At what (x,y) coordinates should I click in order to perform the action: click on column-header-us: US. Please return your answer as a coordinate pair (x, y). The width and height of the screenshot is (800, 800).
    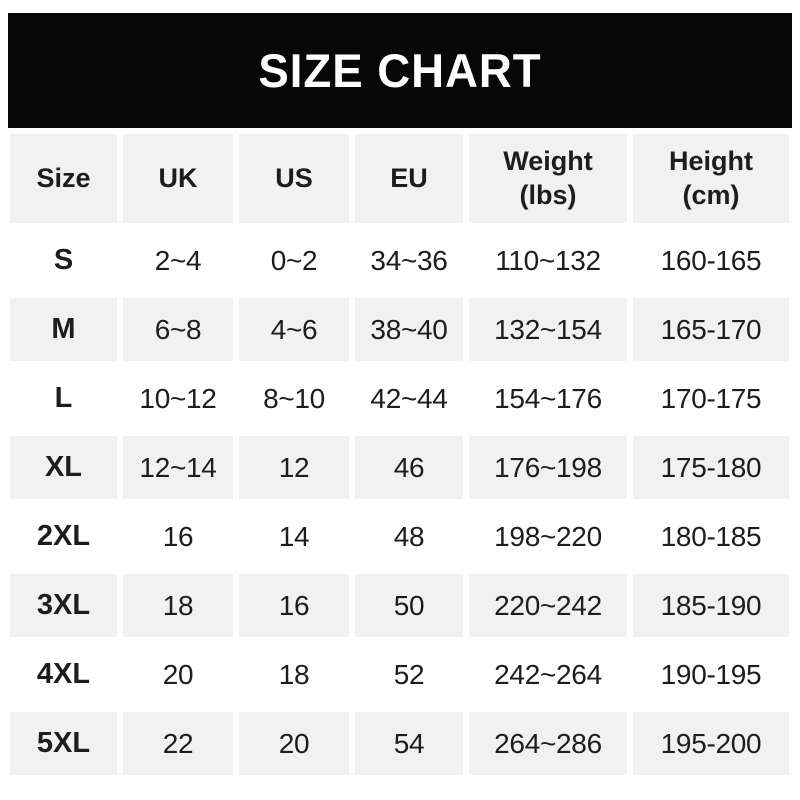
    Looking at the image, I should click on (294, 178).